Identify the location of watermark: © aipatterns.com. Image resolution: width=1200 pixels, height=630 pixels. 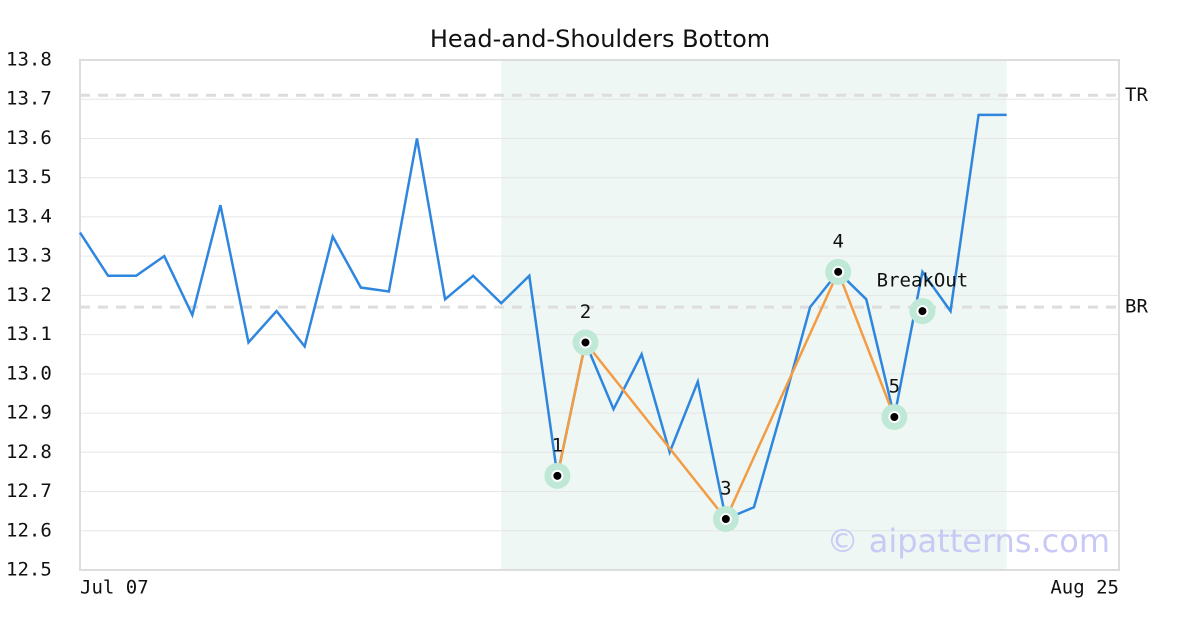
(968, 541).